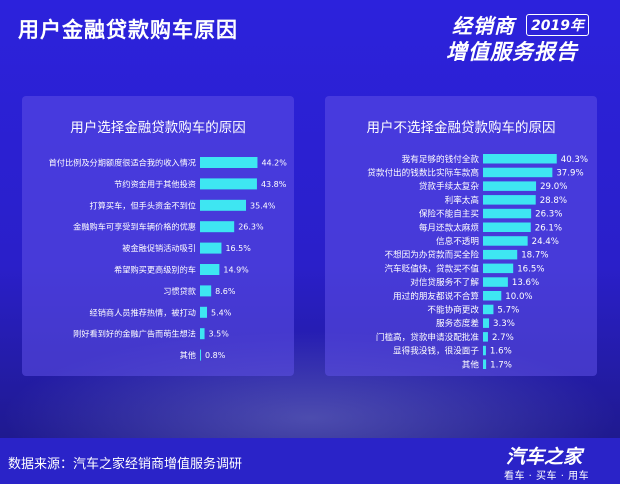 This screenshot has width=620, height=484. What do you see at coordinates (225, 291) in the screenshot?
I see `value-label: 8.6%` at bounding box center [225, 291].